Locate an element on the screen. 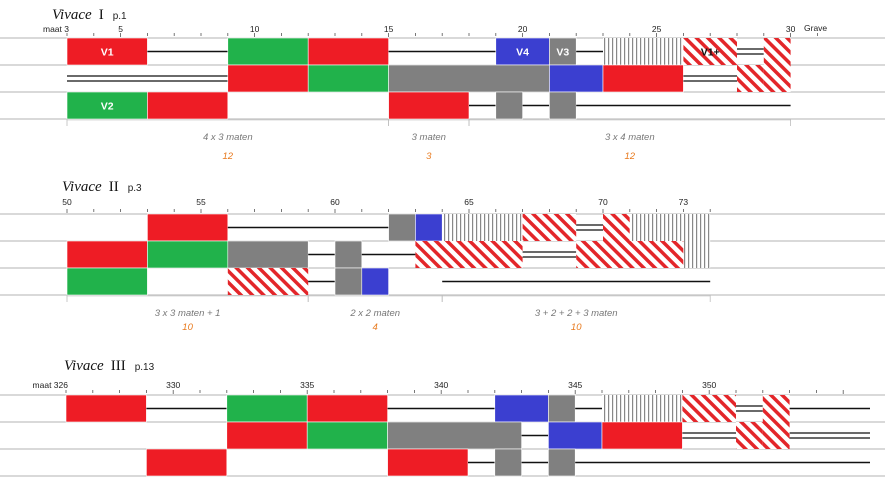 The image size is (885, 496). title-numeral: I is located at coordinates (101, 15).